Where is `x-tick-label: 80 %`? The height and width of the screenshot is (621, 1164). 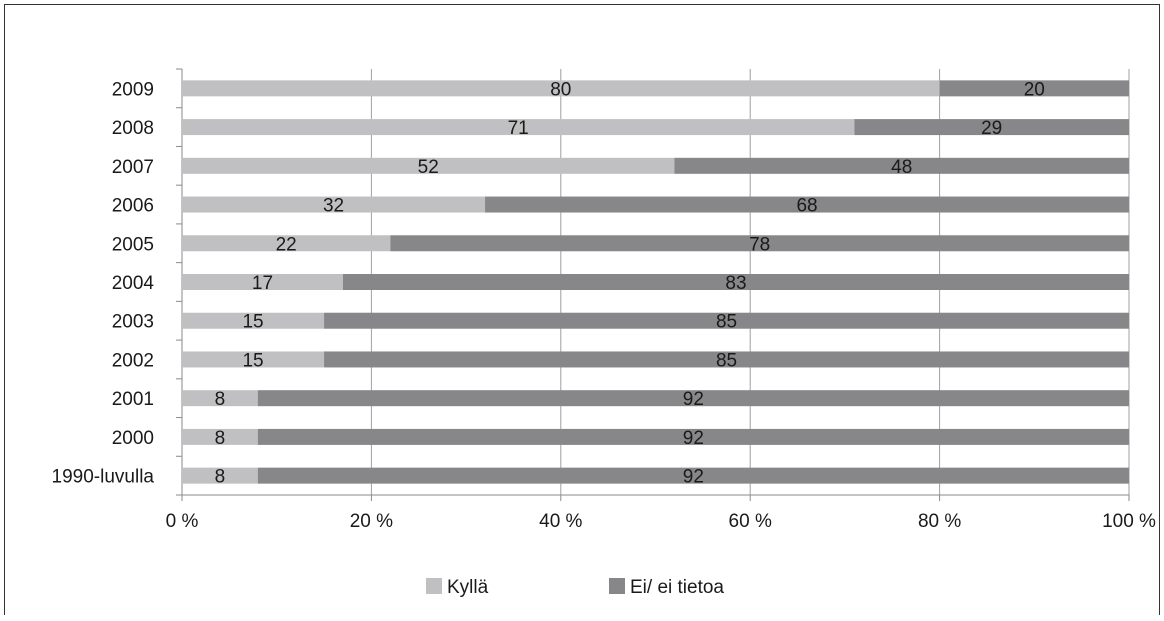
x-tick-label: 80 % is located at coordinates (939, 521).